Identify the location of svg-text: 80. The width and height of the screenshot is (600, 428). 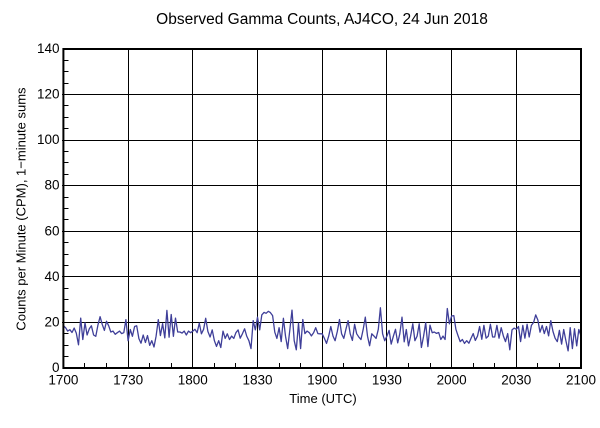
(51, 185).